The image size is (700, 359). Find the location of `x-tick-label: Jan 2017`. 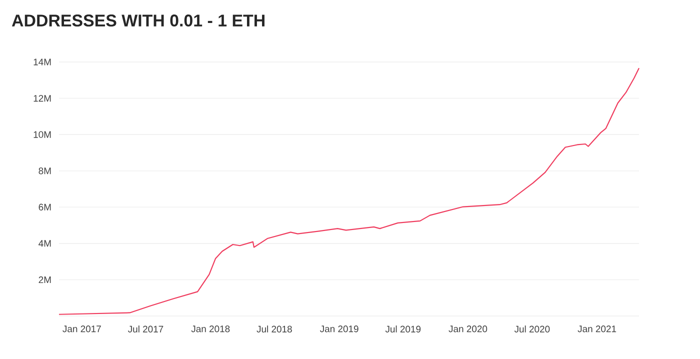

x-tick-label: Jan 2017 is located at coordinates (81, 329).